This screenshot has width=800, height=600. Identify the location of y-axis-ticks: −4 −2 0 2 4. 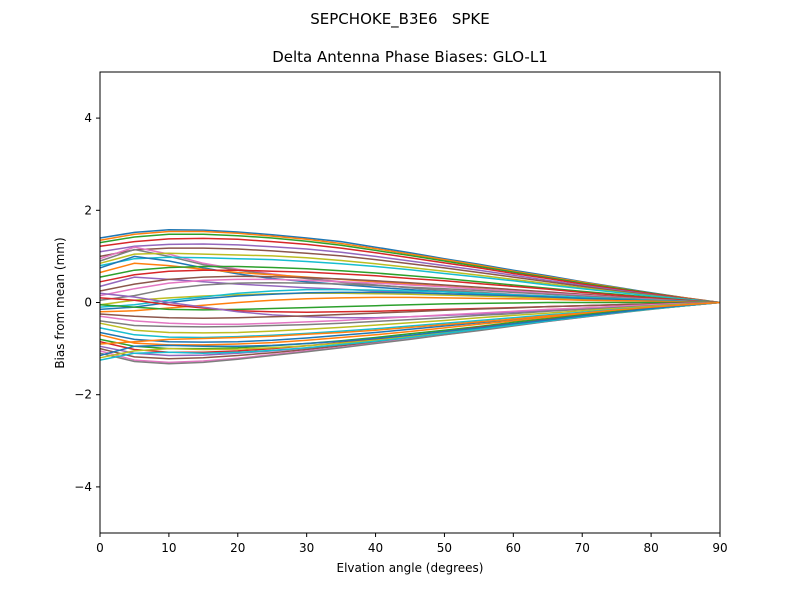
(87, 302).